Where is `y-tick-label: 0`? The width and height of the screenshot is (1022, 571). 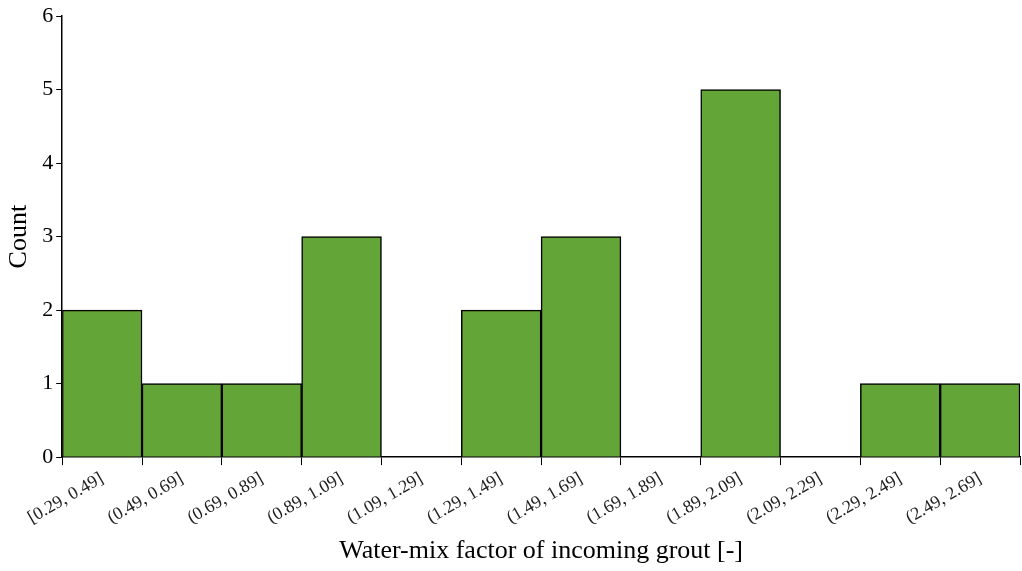
y-tick-label: 0 is located at coordinates (48, 455).